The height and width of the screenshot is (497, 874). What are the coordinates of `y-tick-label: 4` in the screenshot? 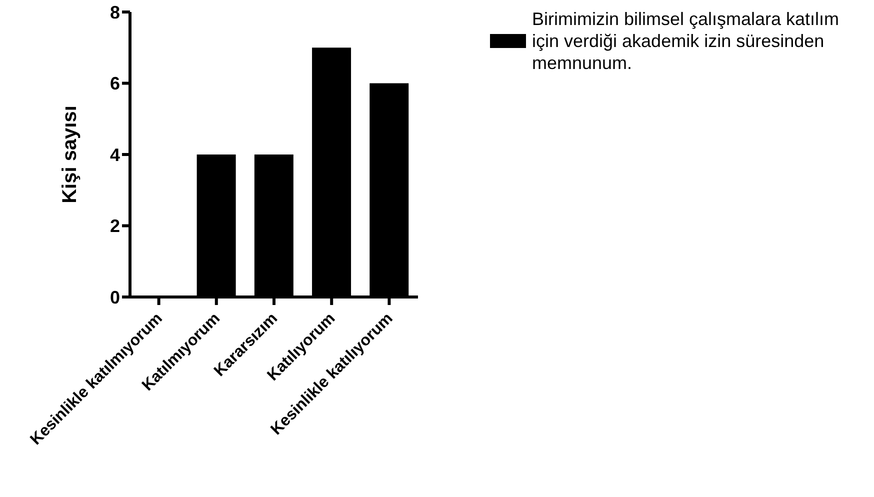 It's located at (115, 154).